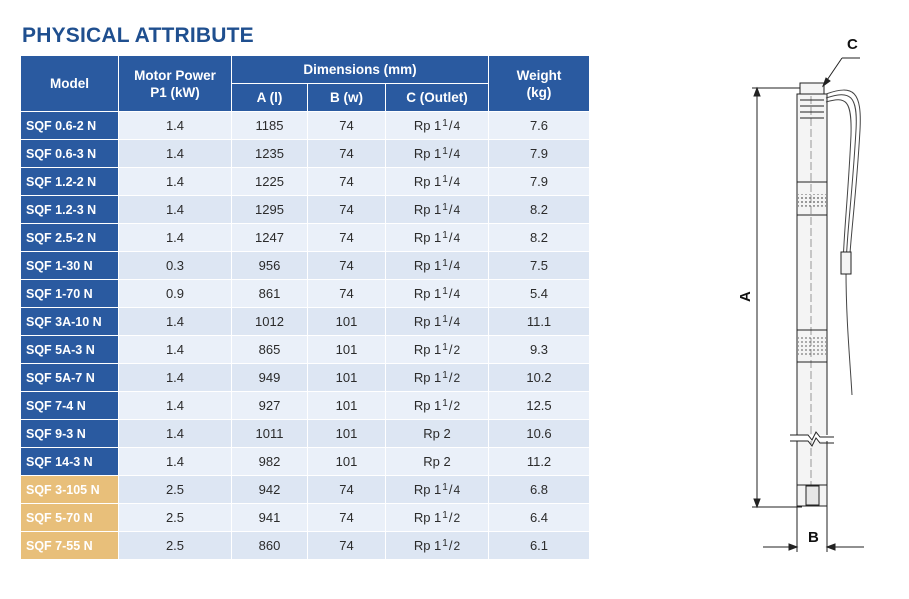  What do you see at coordinates (812, 346) in the screenshot?
I see `inlet-screen-lower` at bounding box center [812, 346].